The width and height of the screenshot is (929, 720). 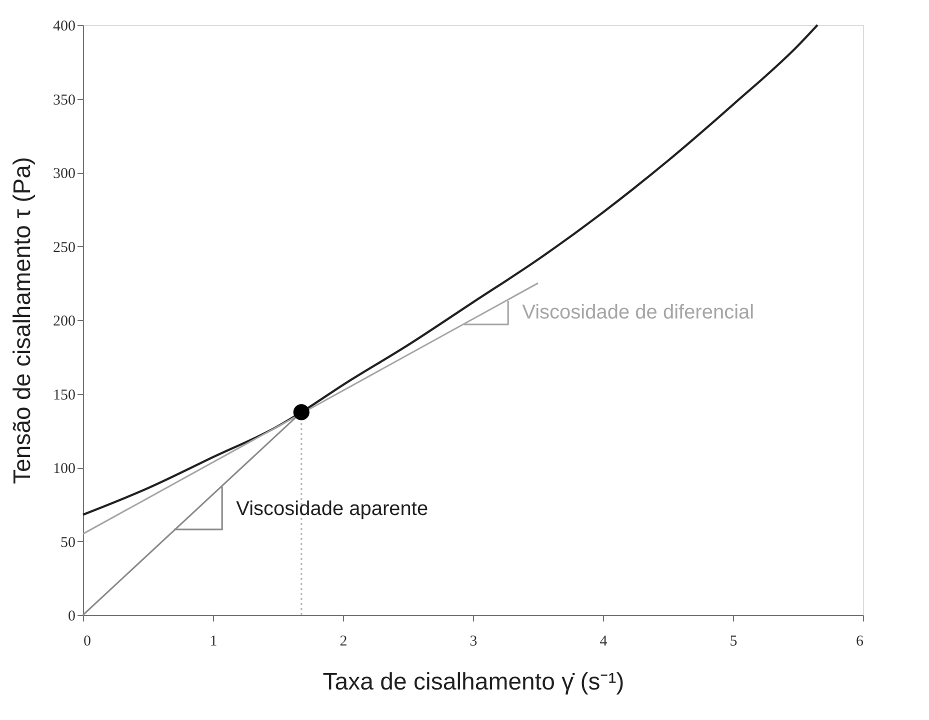 What do you see at coordinates (64, 469) in the screenshot?
I see `y-tick-label: 100` at bounding box center [64, 469].